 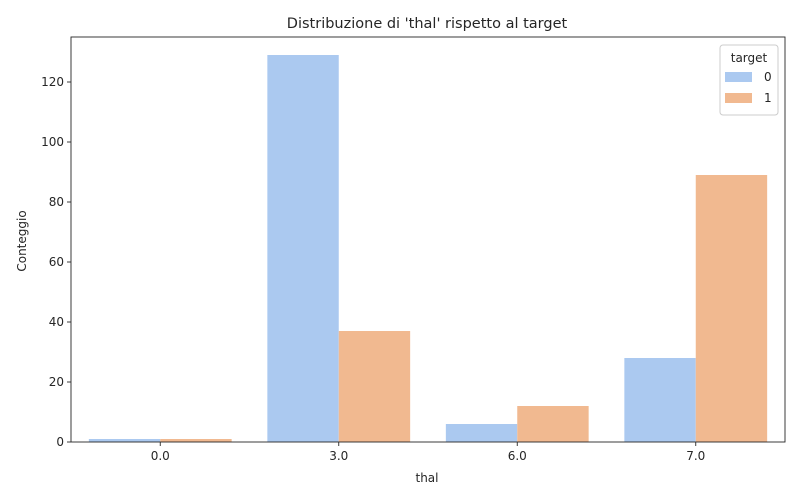 I want to click on bar-6.0-target-1, so click(x=553, y=424).